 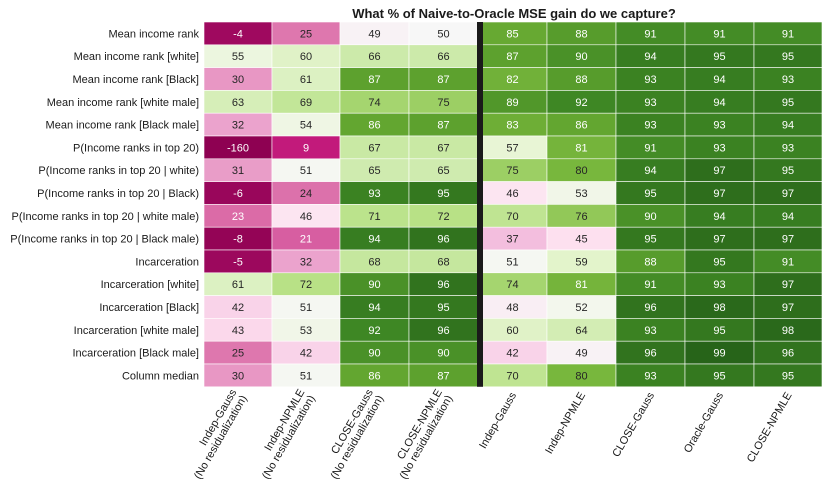 What do you see at coordinates (374, 57) in the screenshot?
I see `cell-value-label: 66` at bounding box center [374, 57].